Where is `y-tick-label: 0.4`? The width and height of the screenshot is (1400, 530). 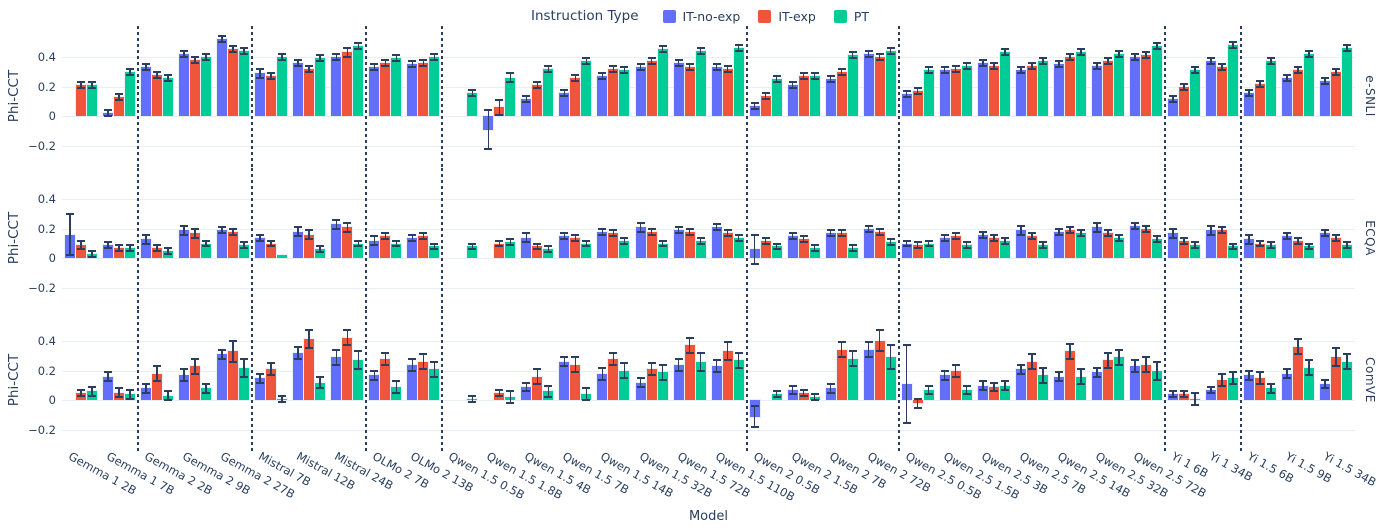
y-tick-label: 0.4 is located at coordinates (46, 340).